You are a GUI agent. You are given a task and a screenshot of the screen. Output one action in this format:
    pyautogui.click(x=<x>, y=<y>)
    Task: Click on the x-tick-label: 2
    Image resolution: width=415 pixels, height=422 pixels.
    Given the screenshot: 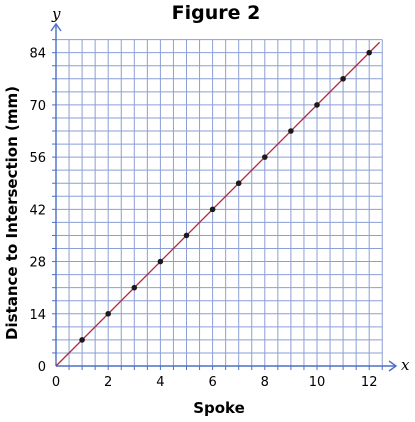 What is the action you would take?
    pyautogui.click(x=108, y=382)
    